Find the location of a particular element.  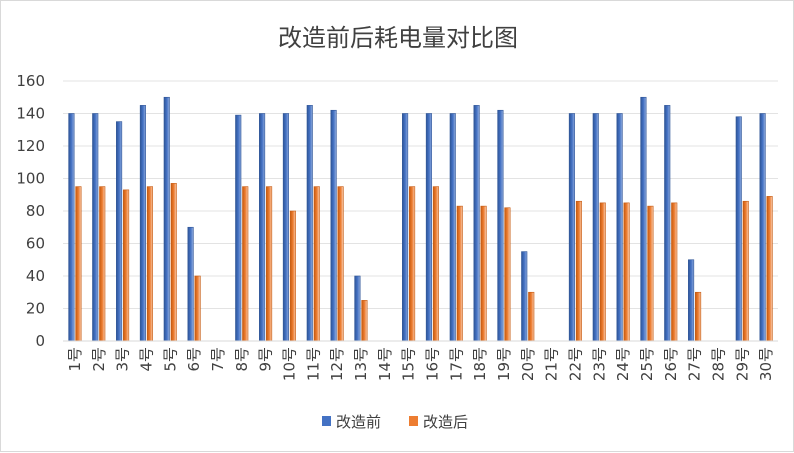

x-category-label: 25号 is located at coordinates (647, 364).